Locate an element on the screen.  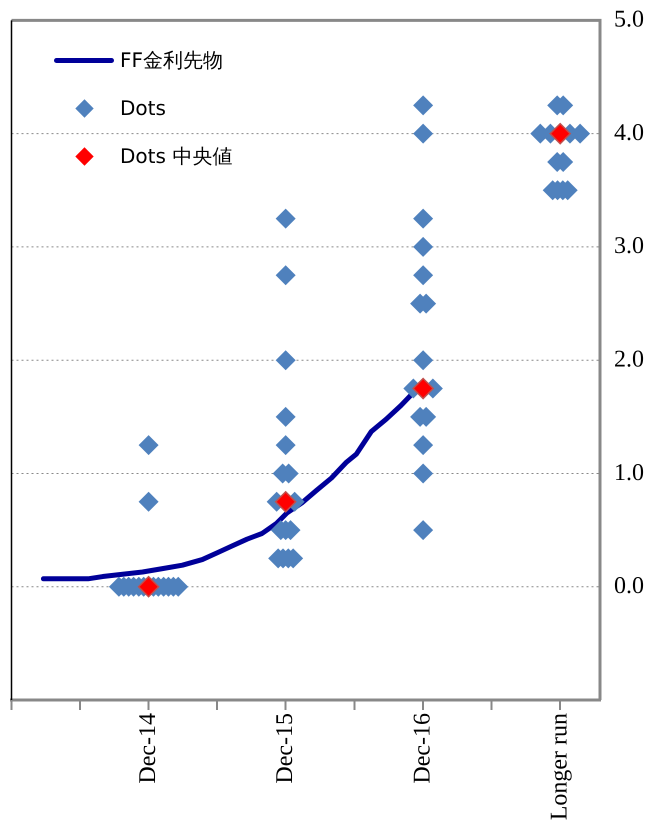
y-tick-label: 4.0 is located at coordinates (629, 133).